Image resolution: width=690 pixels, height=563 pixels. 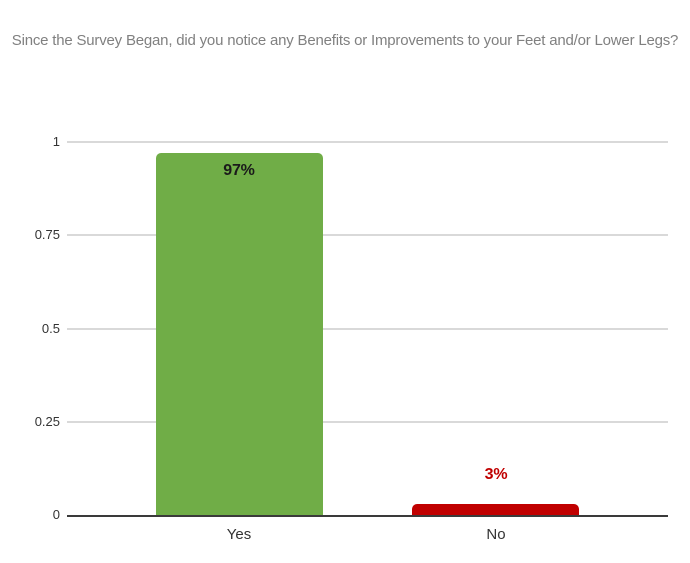 What do you see at coordinates (47, 421) in the screenshot?
I see `y-tick-label: 0.25` at bounding box center [47, 421].